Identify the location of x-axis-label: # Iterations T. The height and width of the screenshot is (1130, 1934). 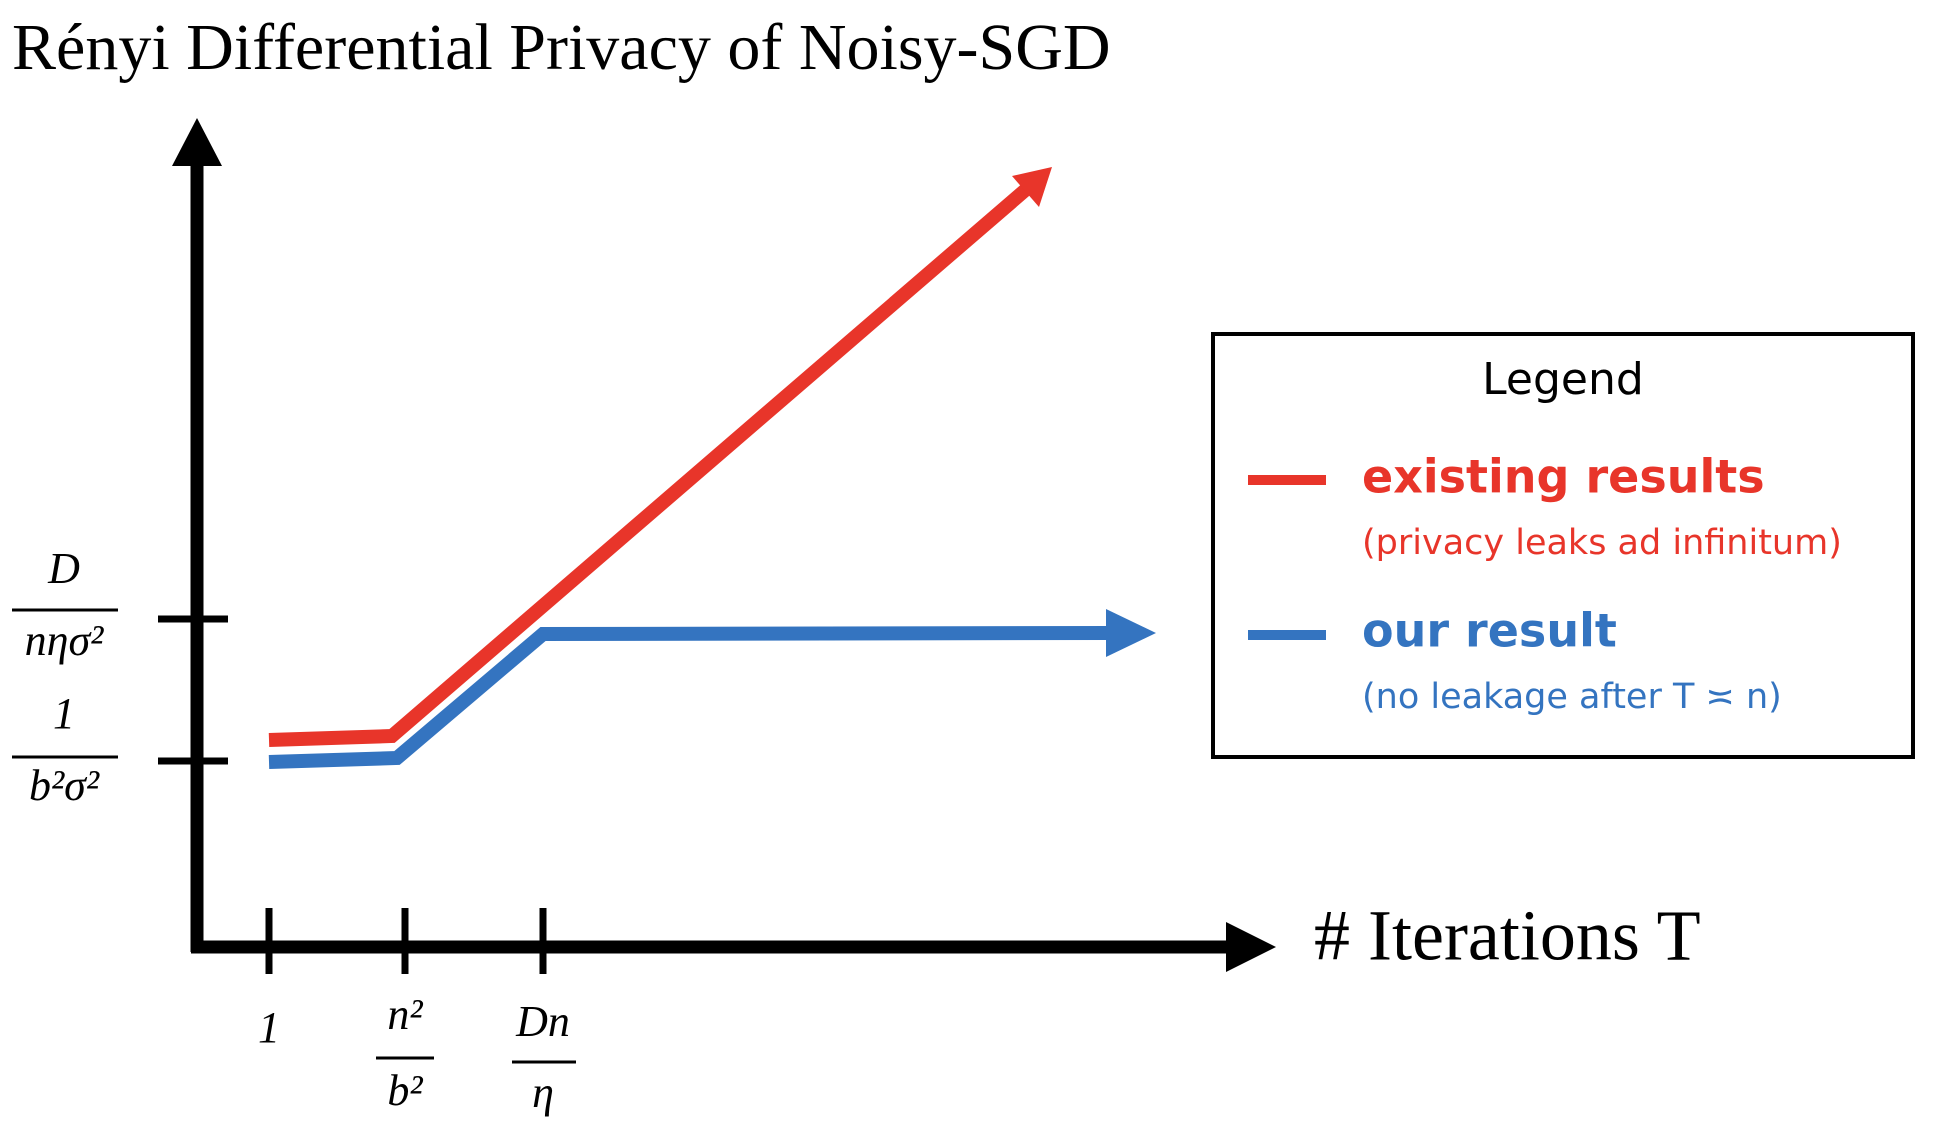
(1507, 936).